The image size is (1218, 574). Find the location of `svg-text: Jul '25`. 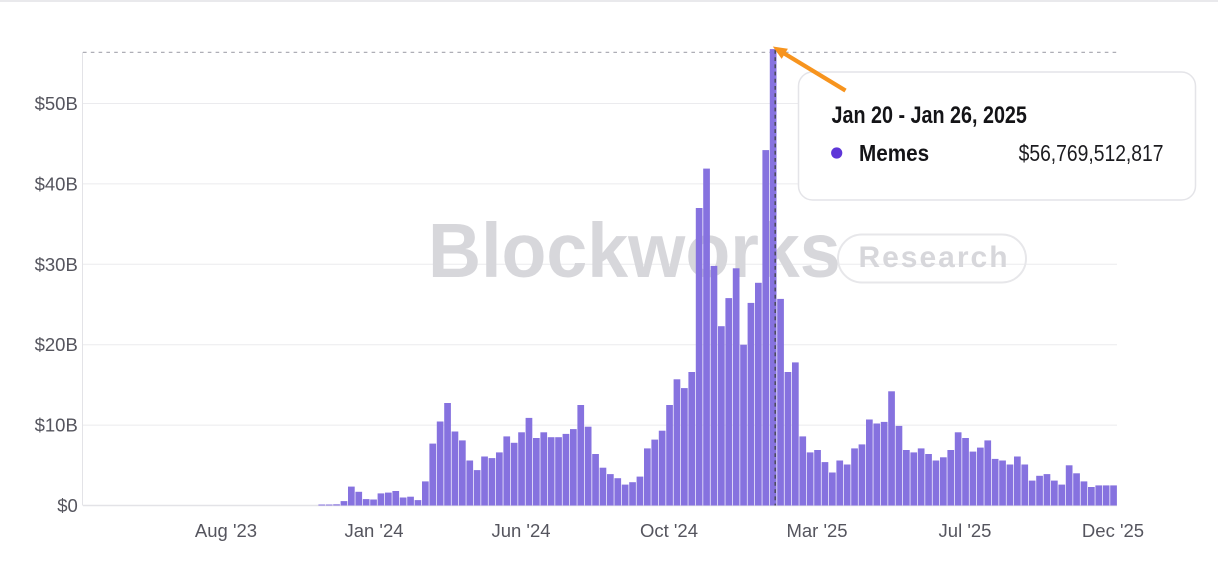

svg-text: Jul '25 is located at coordinates (965, 530).